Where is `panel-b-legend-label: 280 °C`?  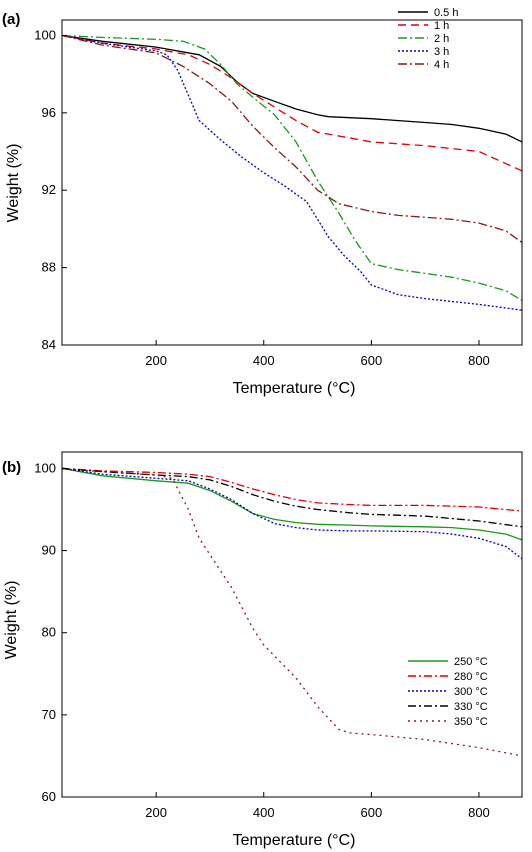
panel-b-legend-label: 280 °C is located at coordinates (471, 677).